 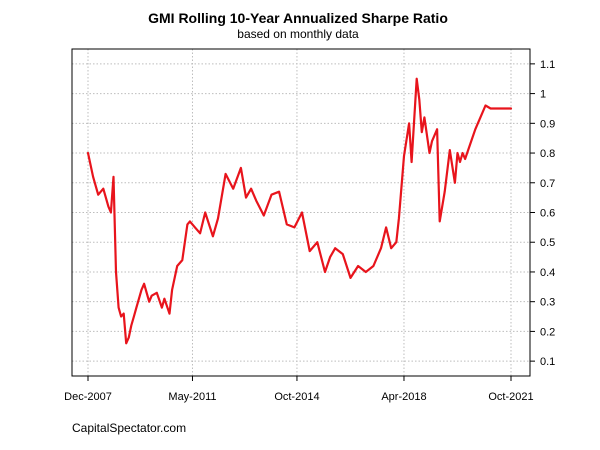 What do you see at coordinates (298, 34) in the screenshot?
I see `chart-subtitle: based on monthly data` at bounding box center [298, 34].